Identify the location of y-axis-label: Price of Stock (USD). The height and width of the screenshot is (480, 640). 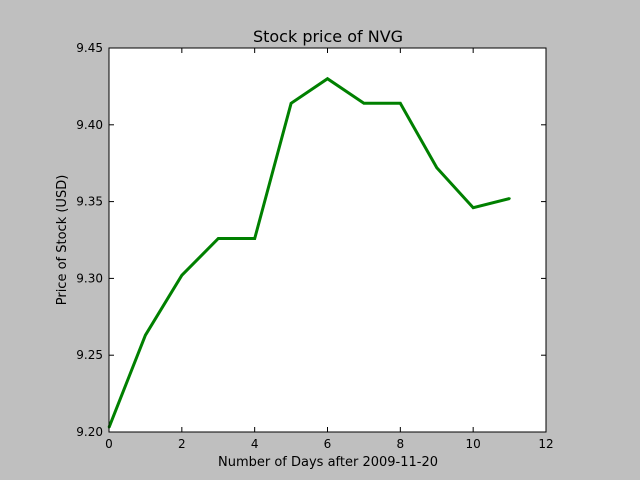
(62, 240).